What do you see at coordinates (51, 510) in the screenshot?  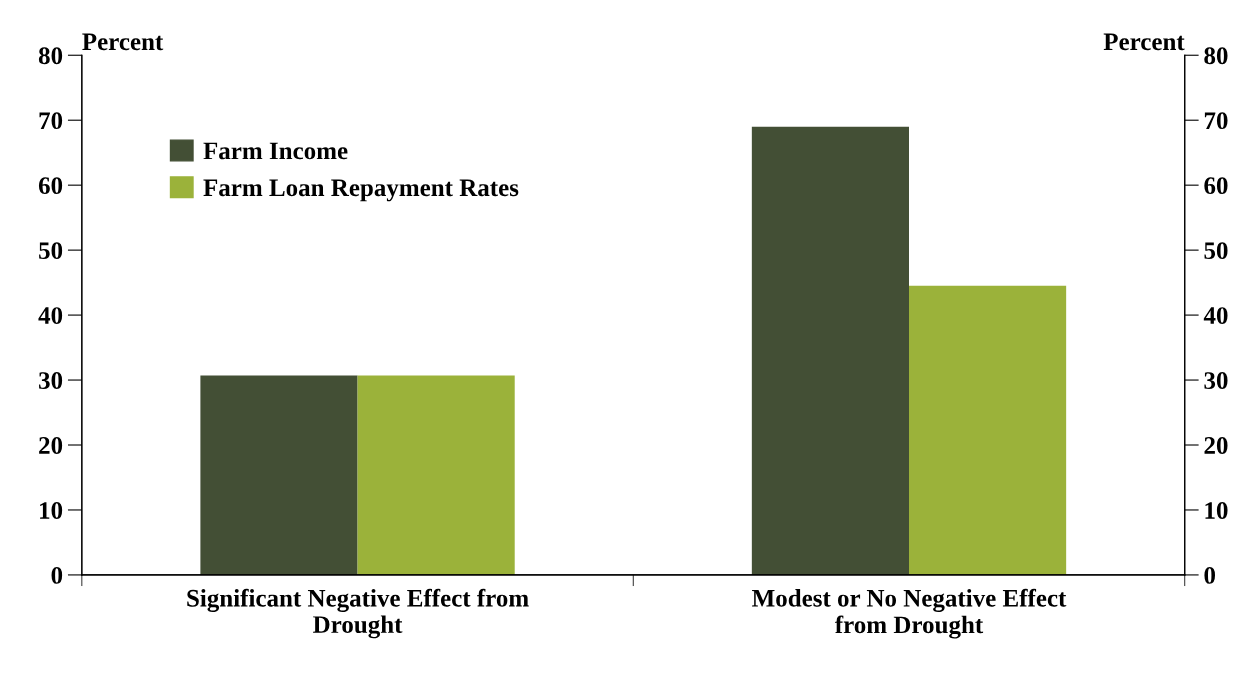 I see `y-tick-label: 10` at bounding box center [51, 510].